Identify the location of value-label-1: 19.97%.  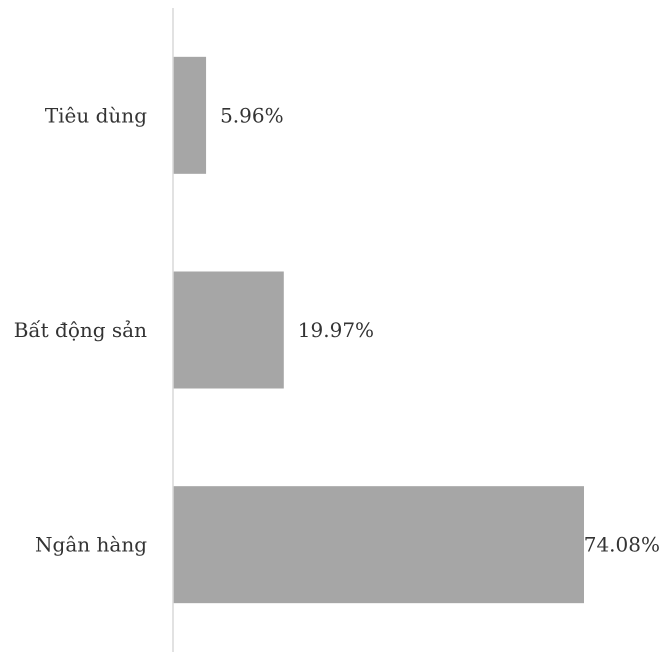
(336, 330).